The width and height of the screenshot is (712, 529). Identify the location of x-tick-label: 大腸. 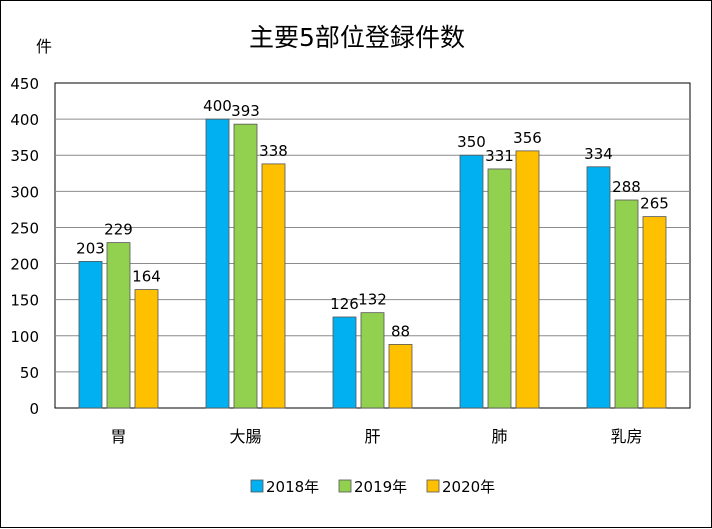
(245, 436).